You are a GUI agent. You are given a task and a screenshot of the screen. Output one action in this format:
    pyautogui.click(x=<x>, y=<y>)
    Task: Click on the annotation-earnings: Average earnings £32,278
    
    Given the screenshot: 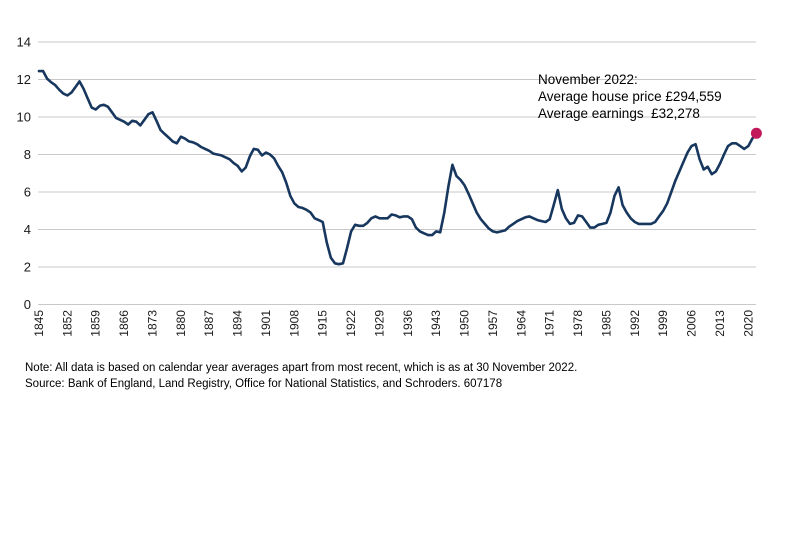 What is the action you would take?
    pyautogui.click(x=619, y=113)
    